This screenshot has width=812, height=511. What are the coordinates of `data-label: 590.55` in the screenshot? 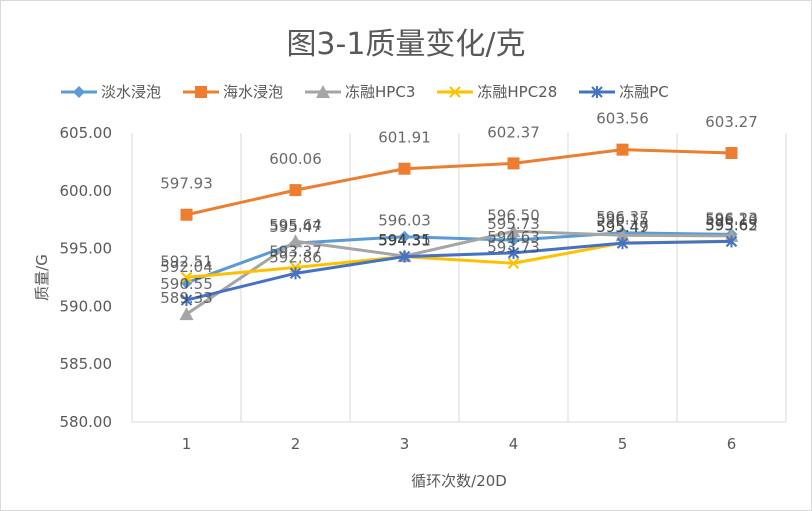 It's located at (186, 284).